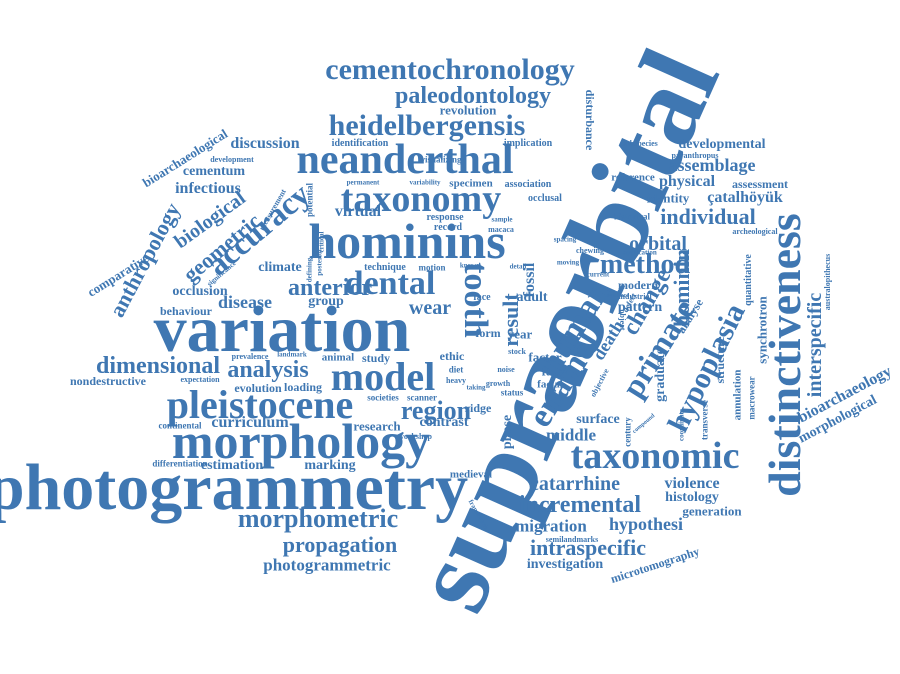  Describe the element at coordinates (450, 69) in the screenshot. I see `word-cementochronology: cementochronology` at that location.